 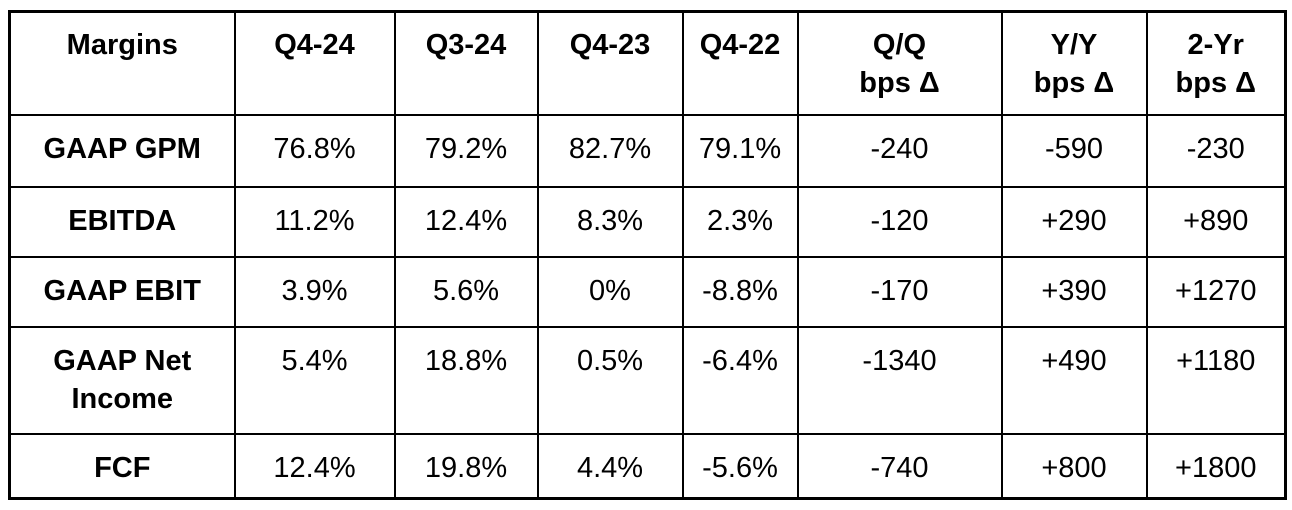 What do you see at coordinates (740, 380) in the screenshot?
I see `cell-value: -6.4%` at bounding box center [740, 380].